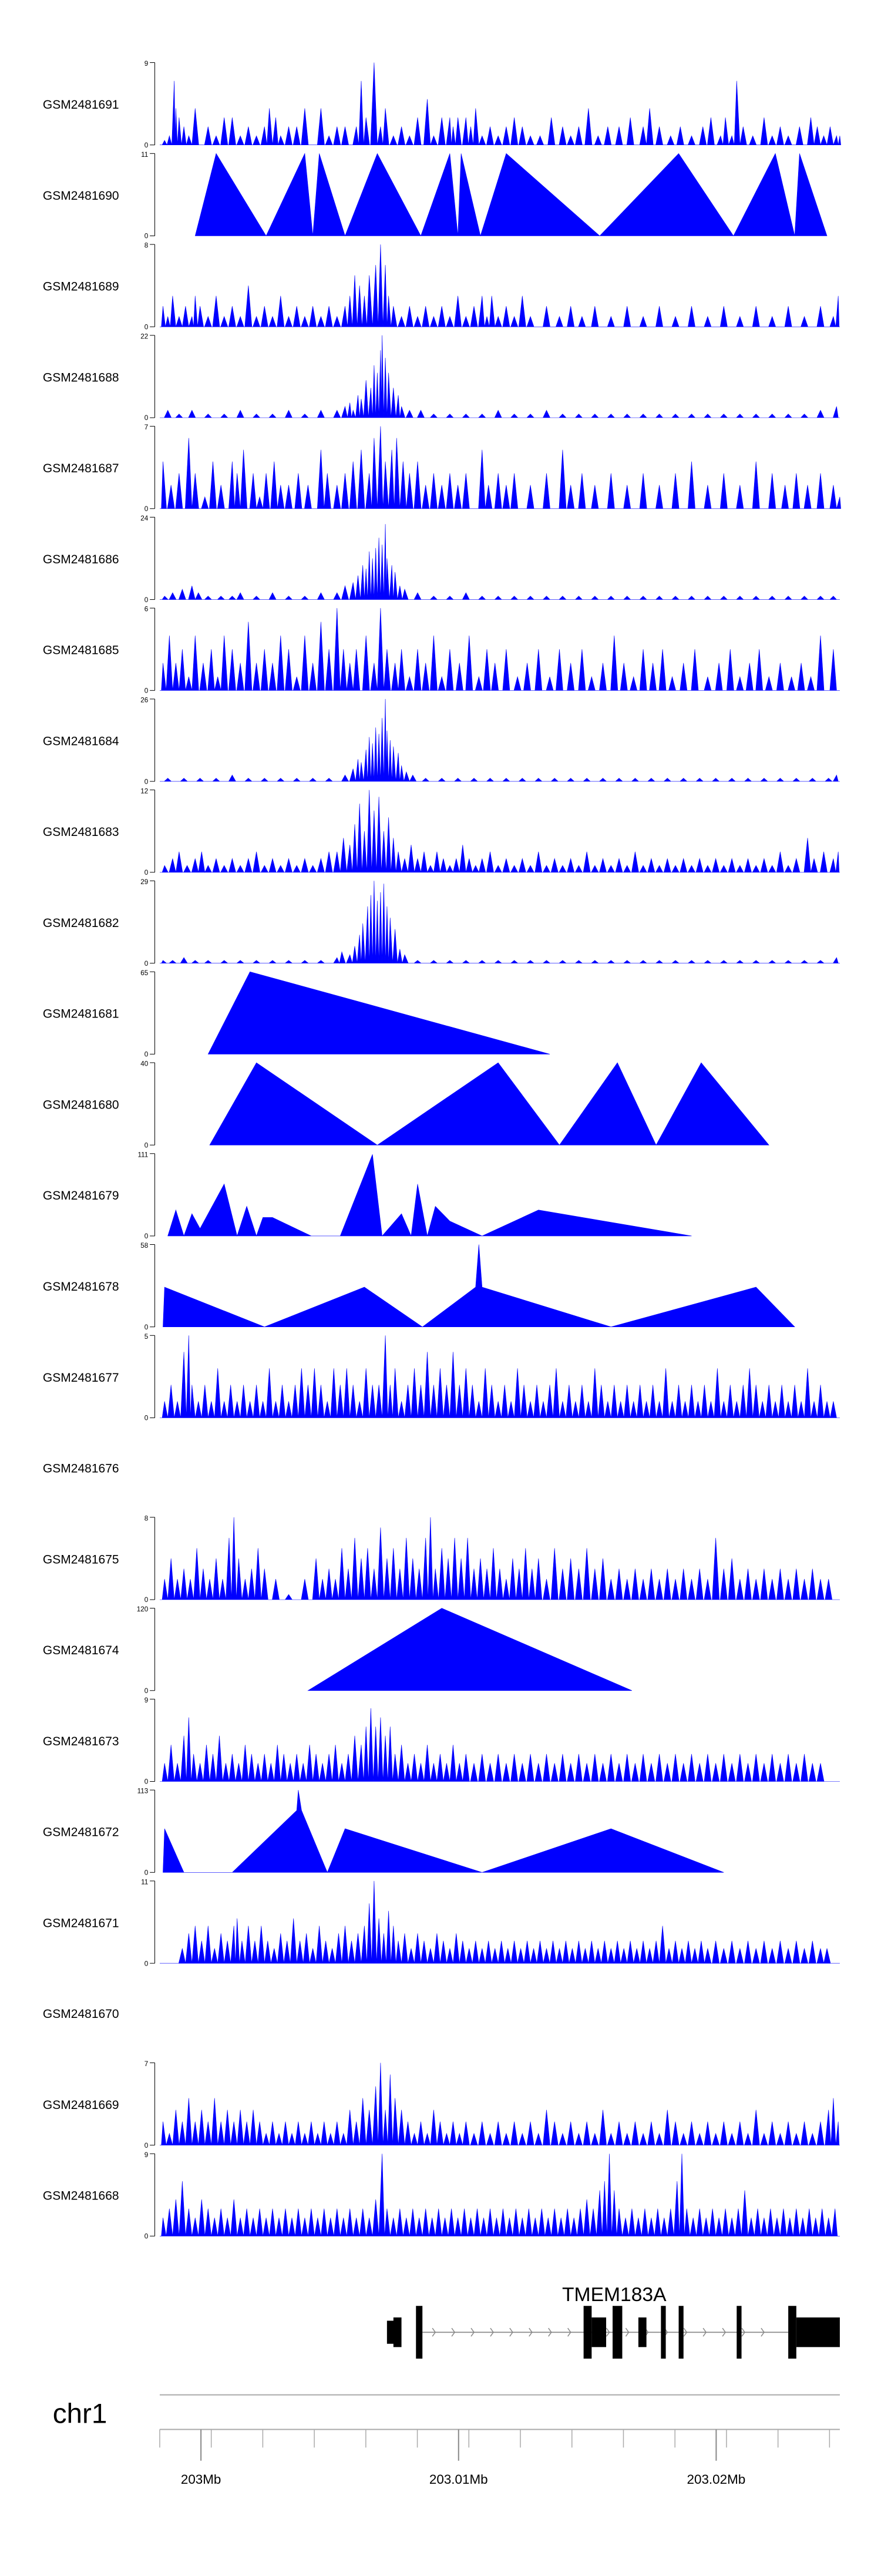 The width and height of the screenshot is (881, 2576). I want to click on axis-tick-label: 203.02Mb, so click(717, 2480).